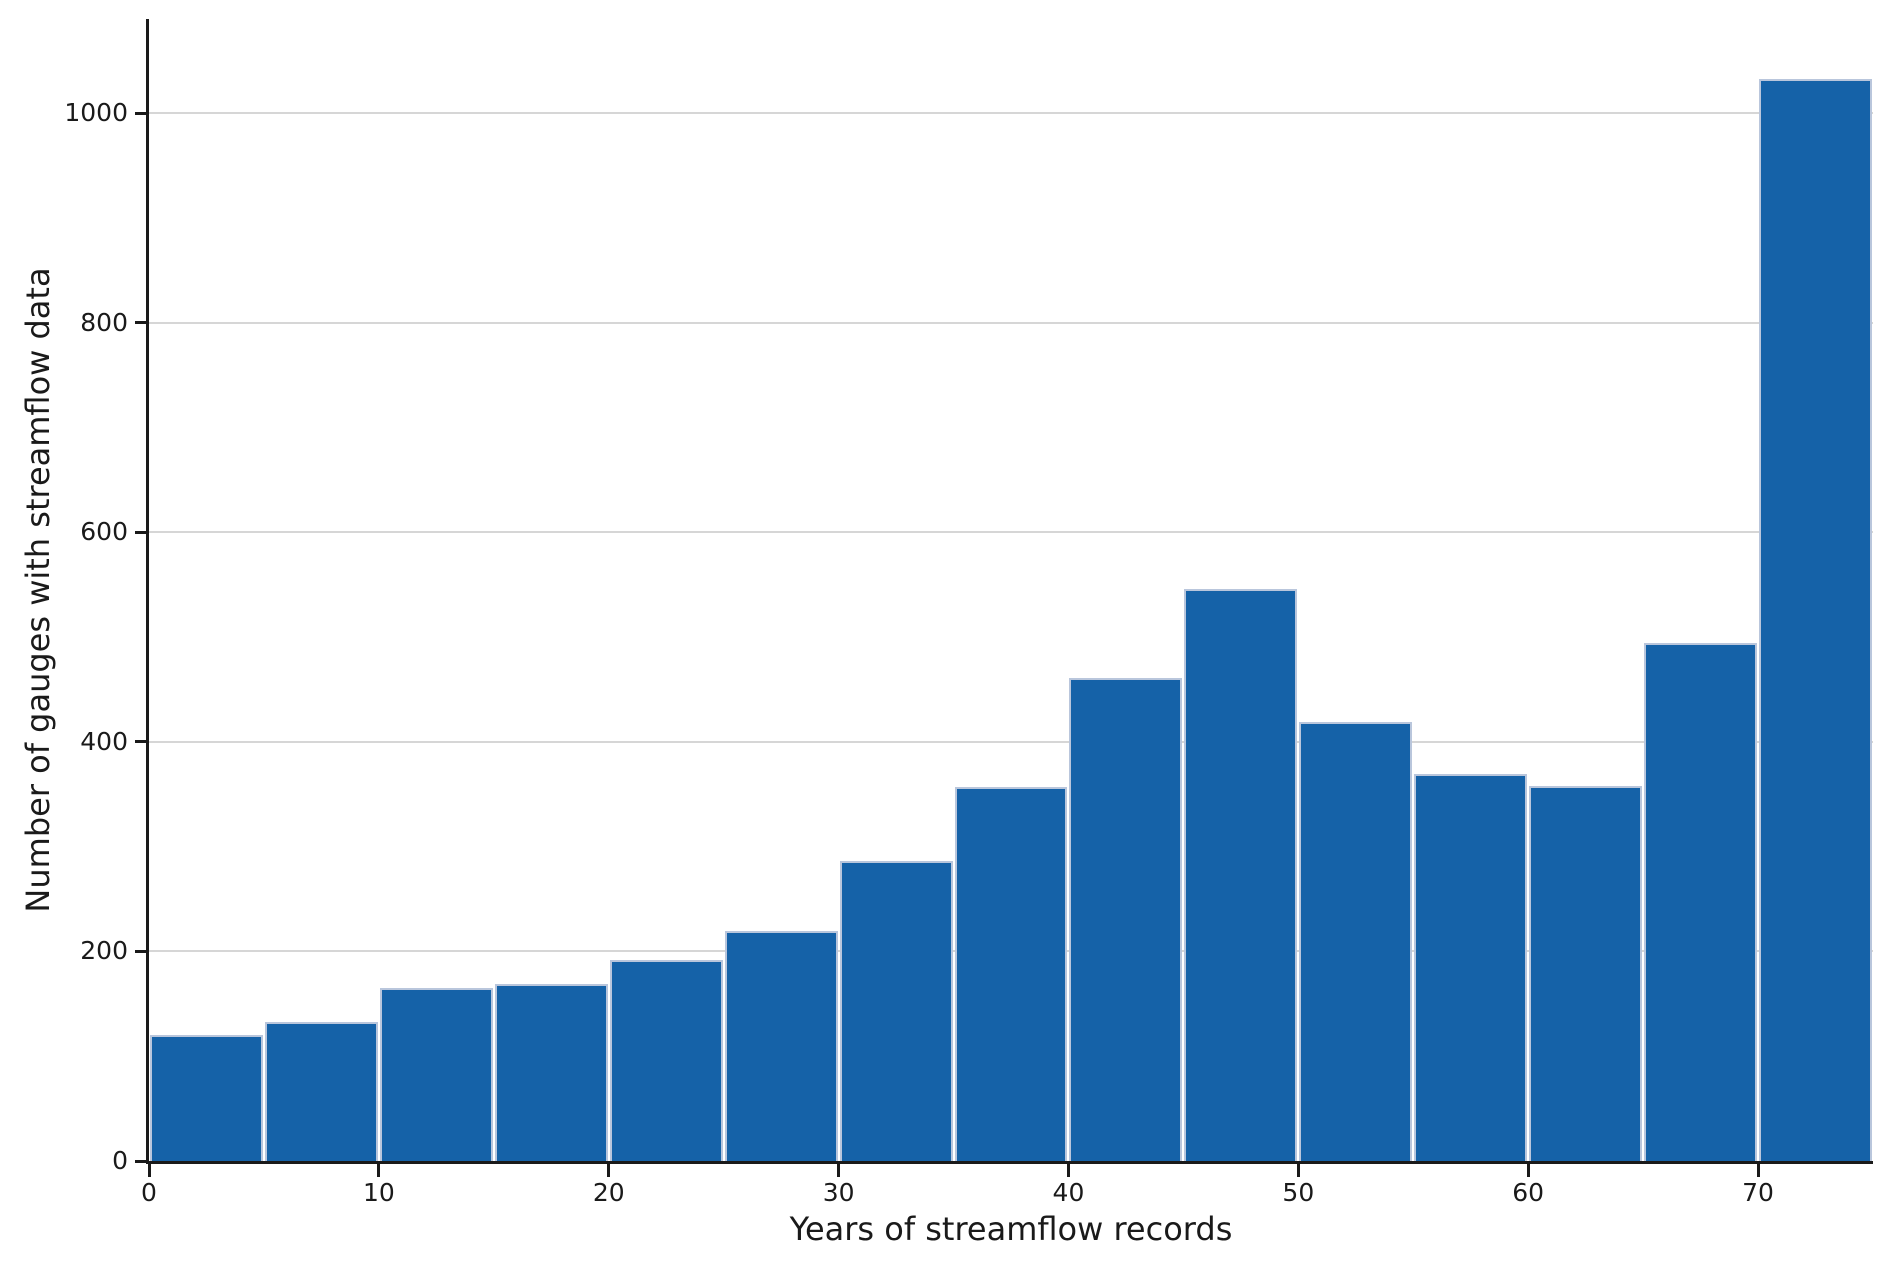 This screenshot has height=1261, width=1892. What do you see at coordinates (1298, 1192) in the screenshot?
I see `x-tick-label-50: 50` at bounding box center [1298, 1192].